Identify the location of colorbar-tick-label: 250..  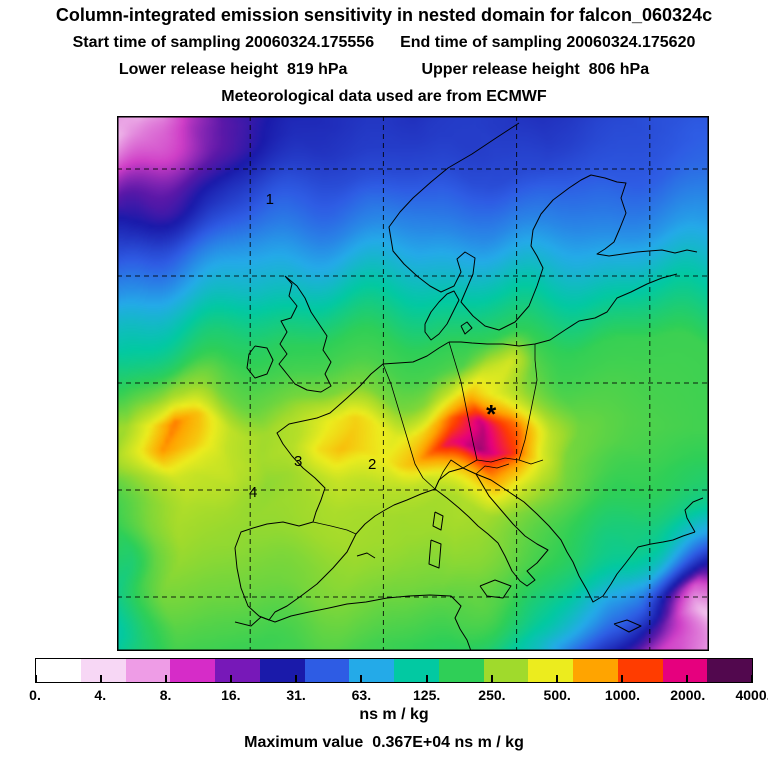
(492, 695).